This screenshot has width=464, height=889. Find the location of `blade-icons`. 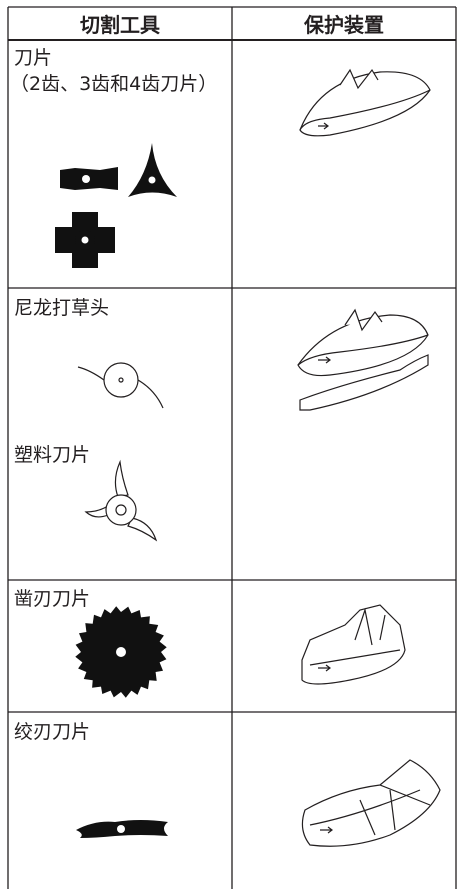

blade-icons is located at coordinates (116, 205).